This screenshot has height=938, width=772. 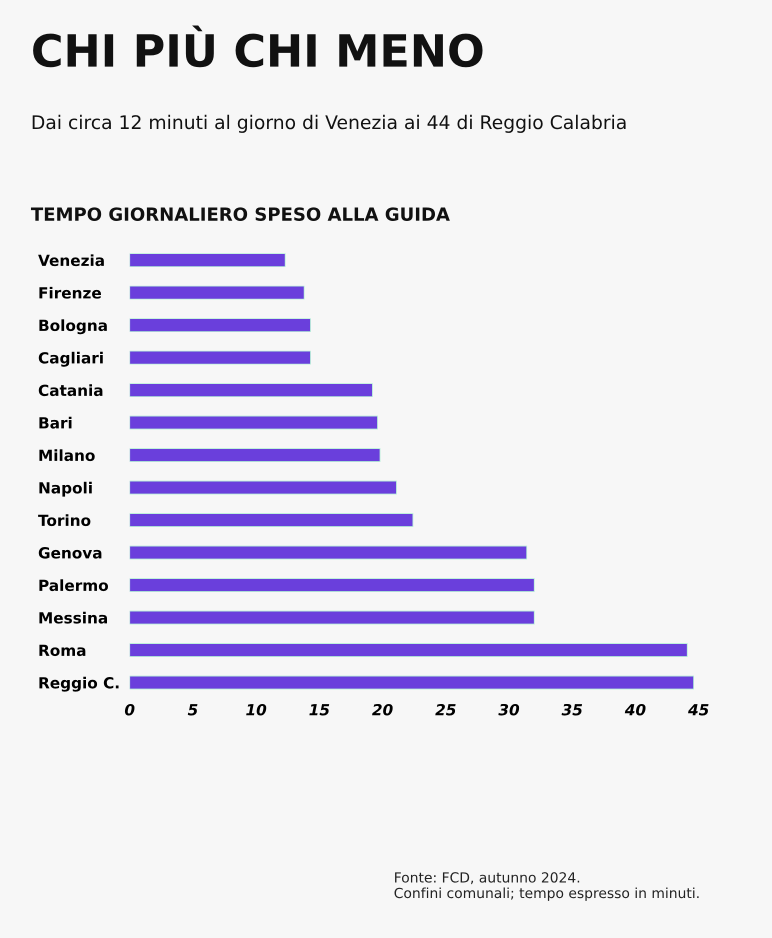 I want to click on x-tick-label: 10, so click(x=256, y=710).